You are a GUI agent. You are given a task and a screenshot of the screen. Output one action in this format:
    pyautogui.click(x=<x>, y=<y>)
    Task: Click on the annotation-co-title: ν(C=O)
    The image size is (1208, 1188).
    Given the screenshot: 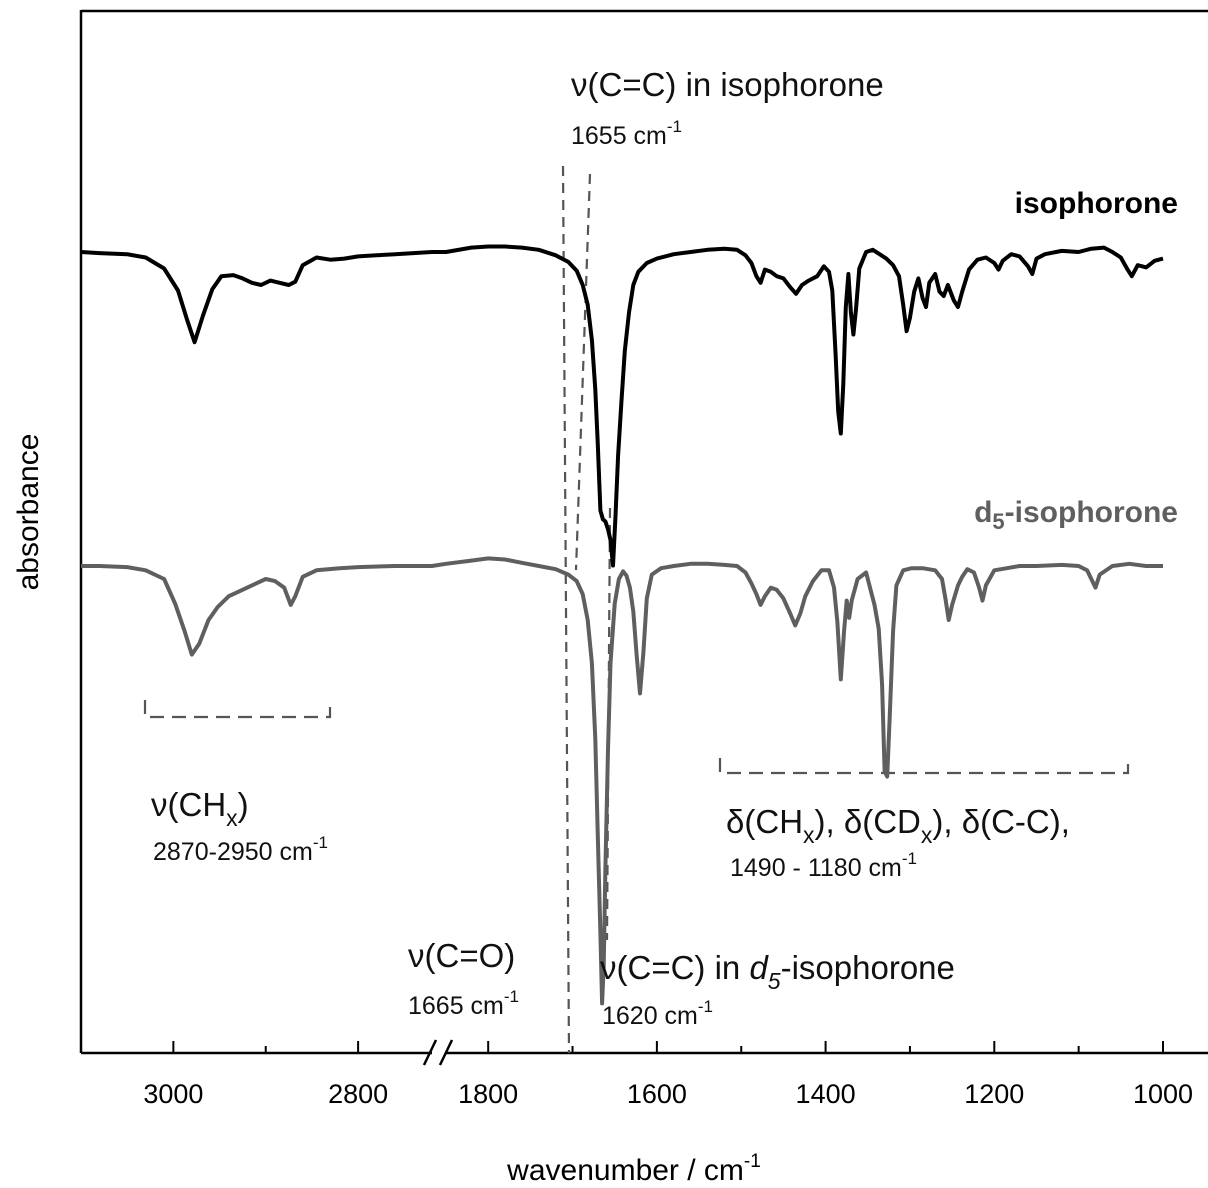 What is the action you would take?
    pyautogui.click(x=461, y=955)
    